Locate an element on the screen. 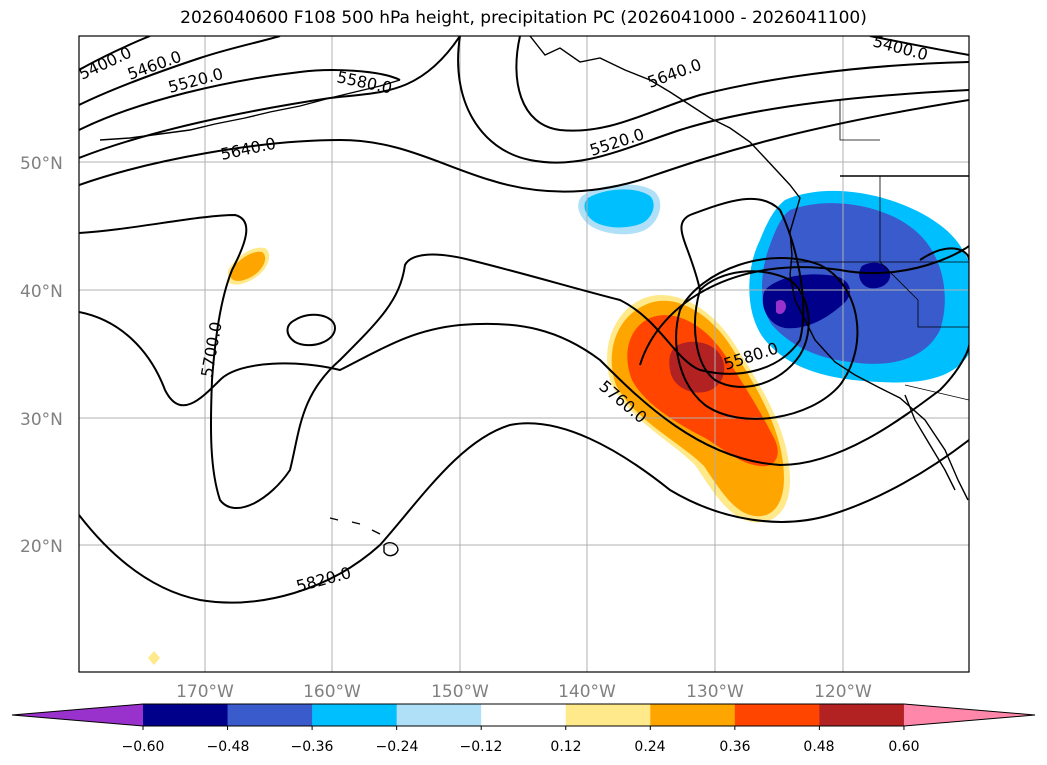  lat-label: 20°N is located at coordinates (41, 547).